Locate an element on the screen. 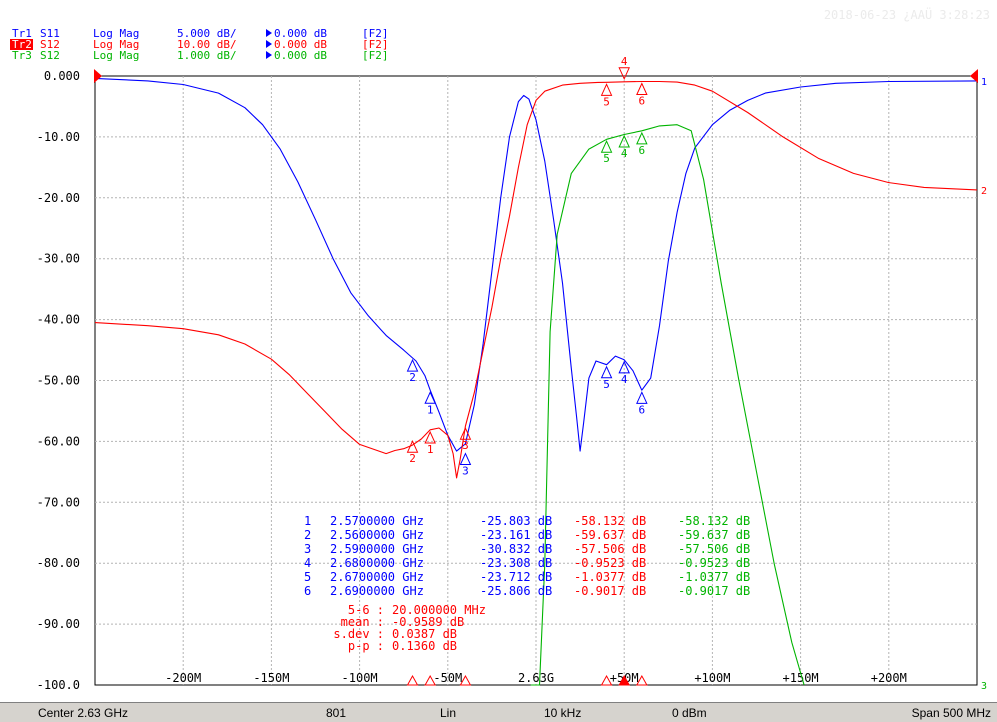  marker-cell-n: 6 is located at coordinates (307, 591).